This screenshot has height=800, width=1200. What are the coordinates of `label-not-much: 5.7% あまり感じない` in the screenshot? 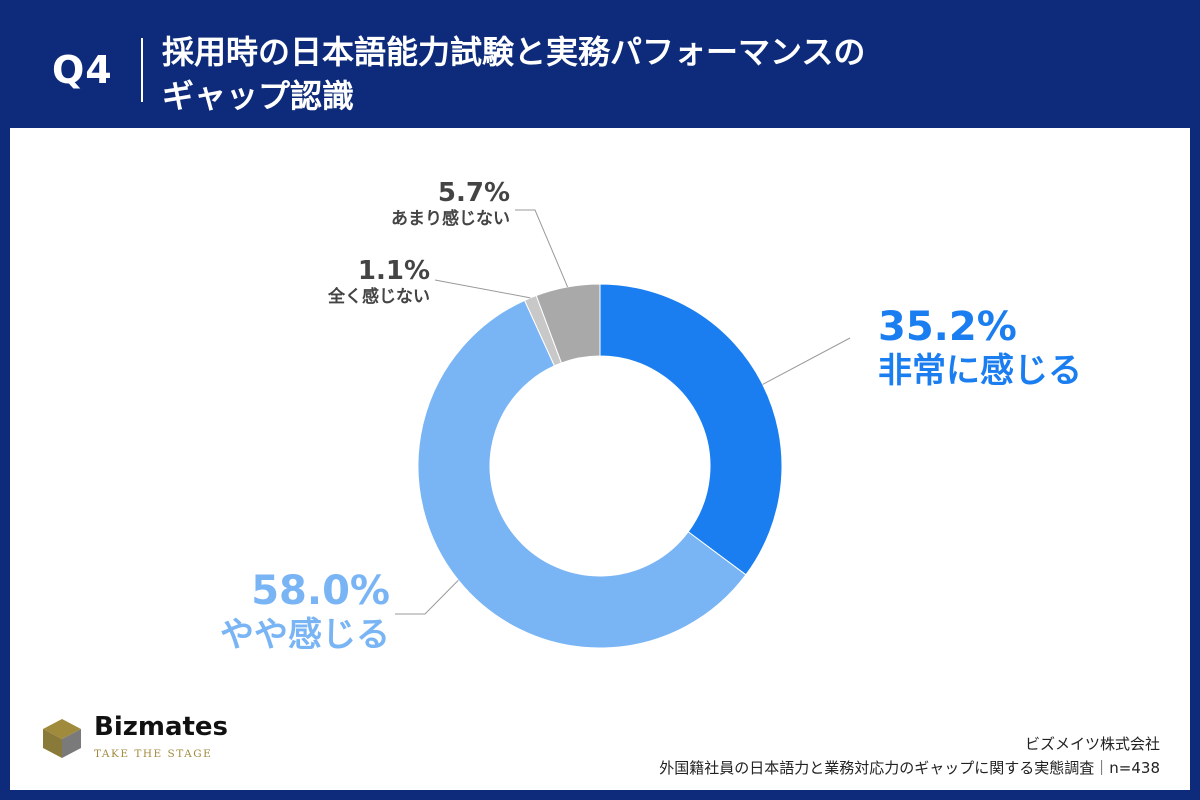 It's located at (425, 204).